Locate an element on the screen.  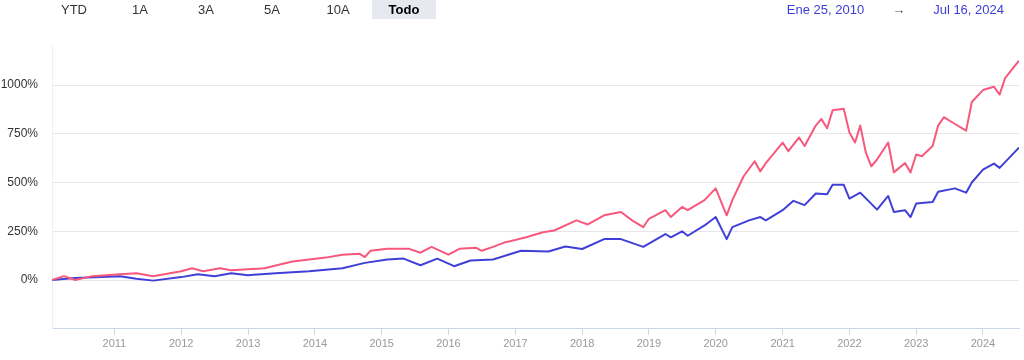
text: 10A is located at coordinates (338, 10).